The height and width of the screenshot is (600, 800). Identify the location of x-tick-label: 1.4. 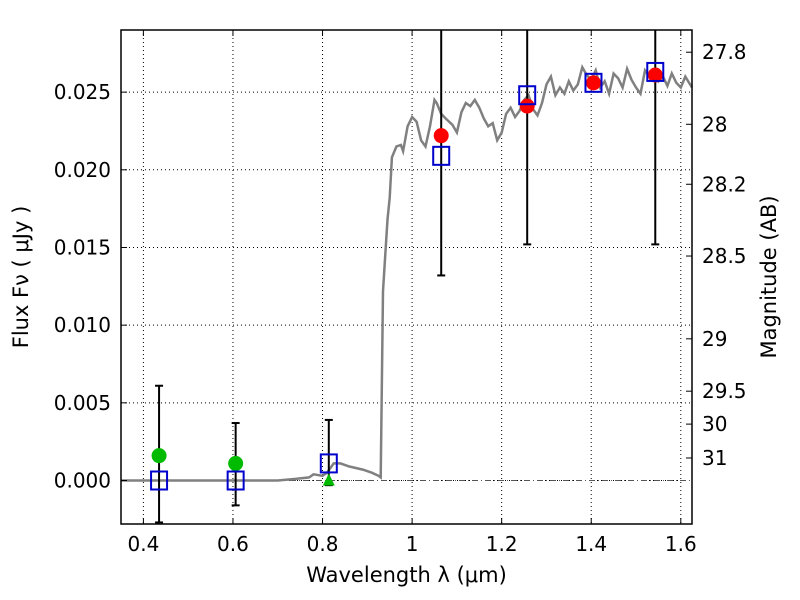
(591, 544).